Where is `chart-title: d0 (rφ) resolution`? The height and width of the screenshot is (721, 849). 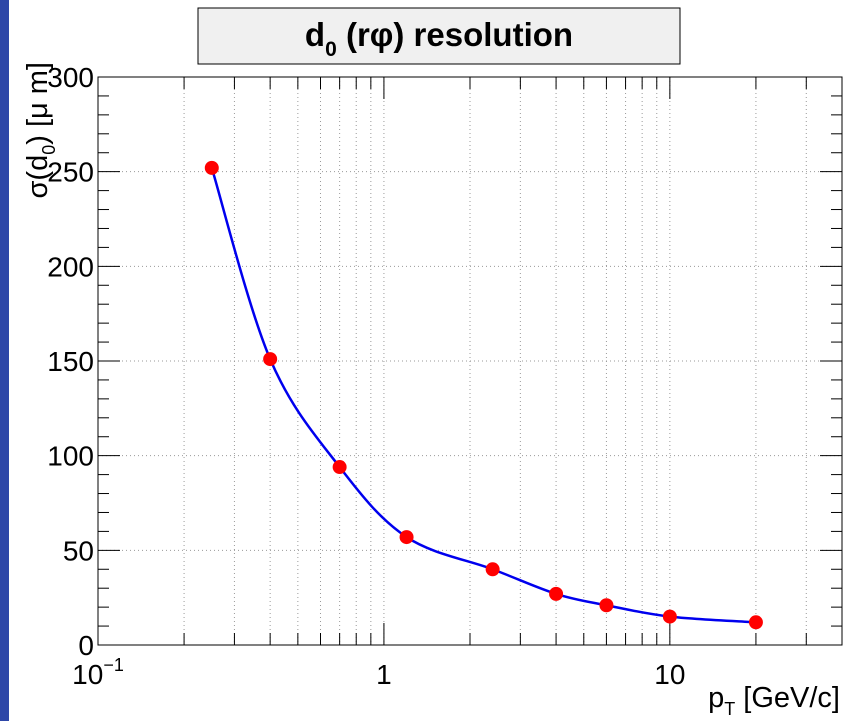
chart-title: d0 (rφ) resolution is located at coordinates (439, 38).